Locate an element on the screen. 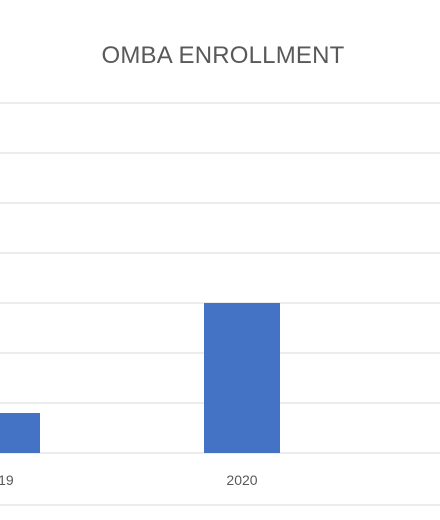 This screenshot has width=440, height=520. bar-2019 is located at coordinates (20, 433).